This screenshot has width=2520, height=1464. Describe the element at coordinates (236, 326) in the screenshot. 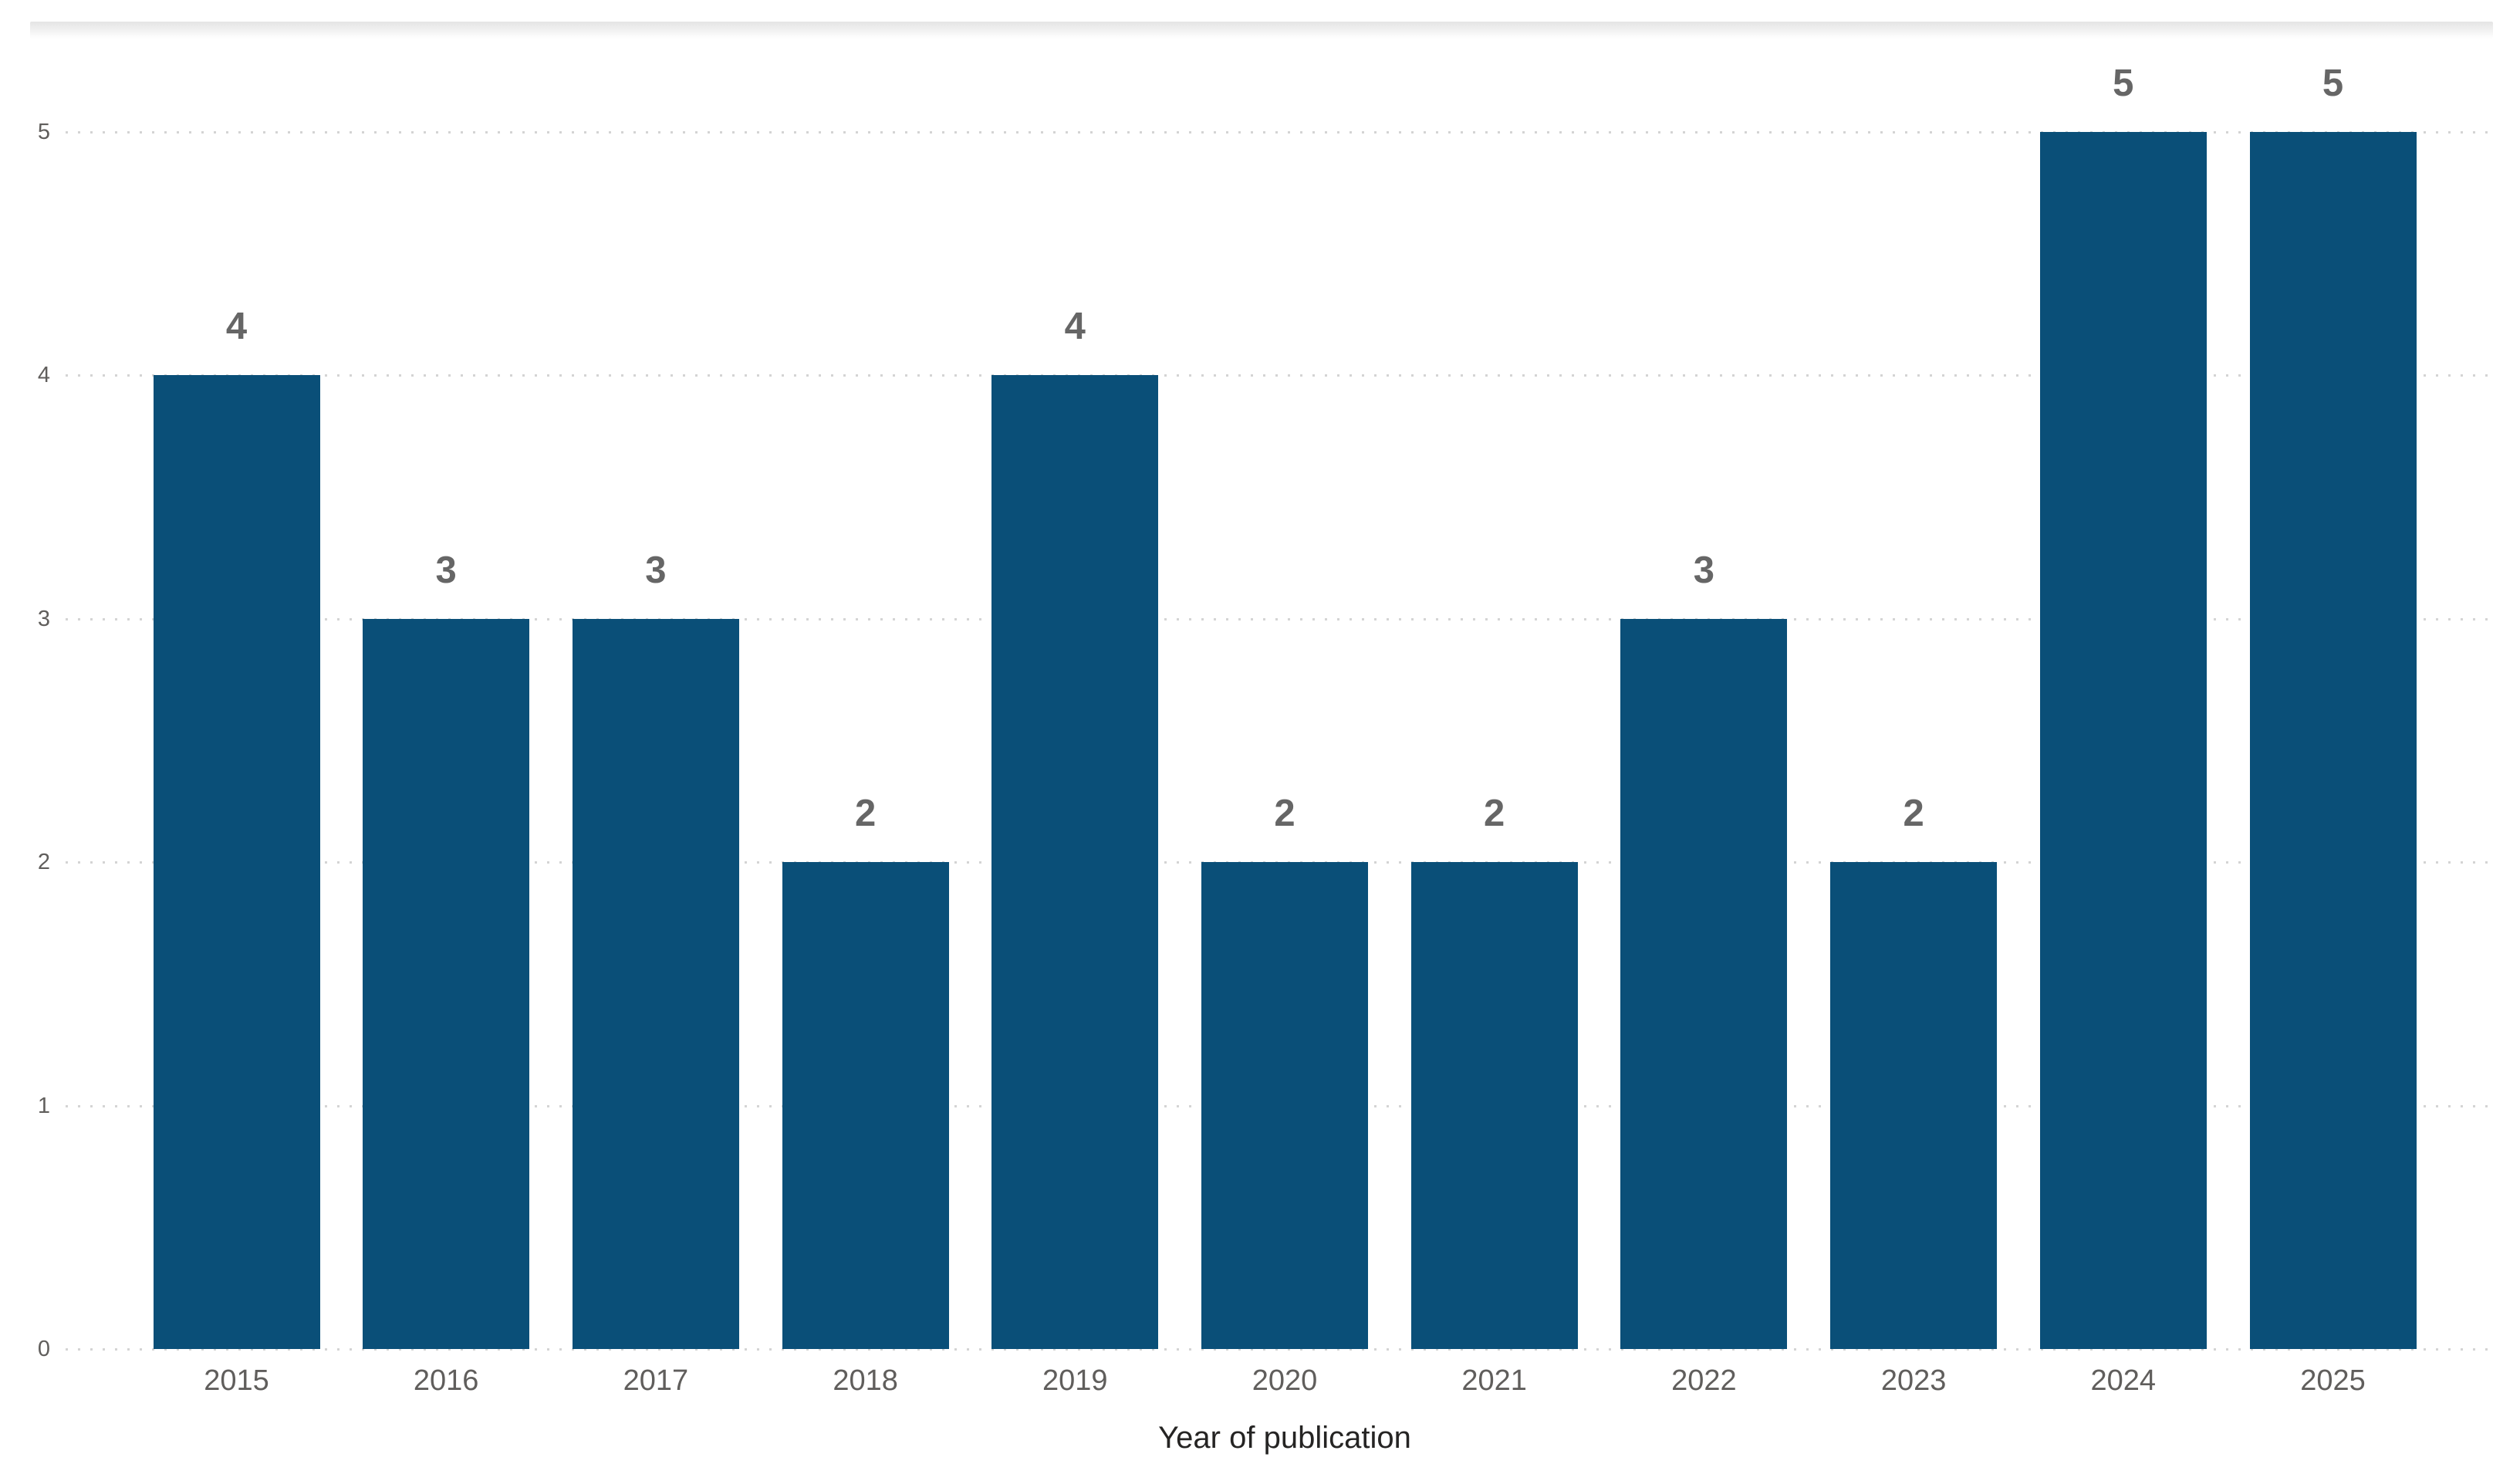

I see `bar-value-label-2015: 4` at that location.